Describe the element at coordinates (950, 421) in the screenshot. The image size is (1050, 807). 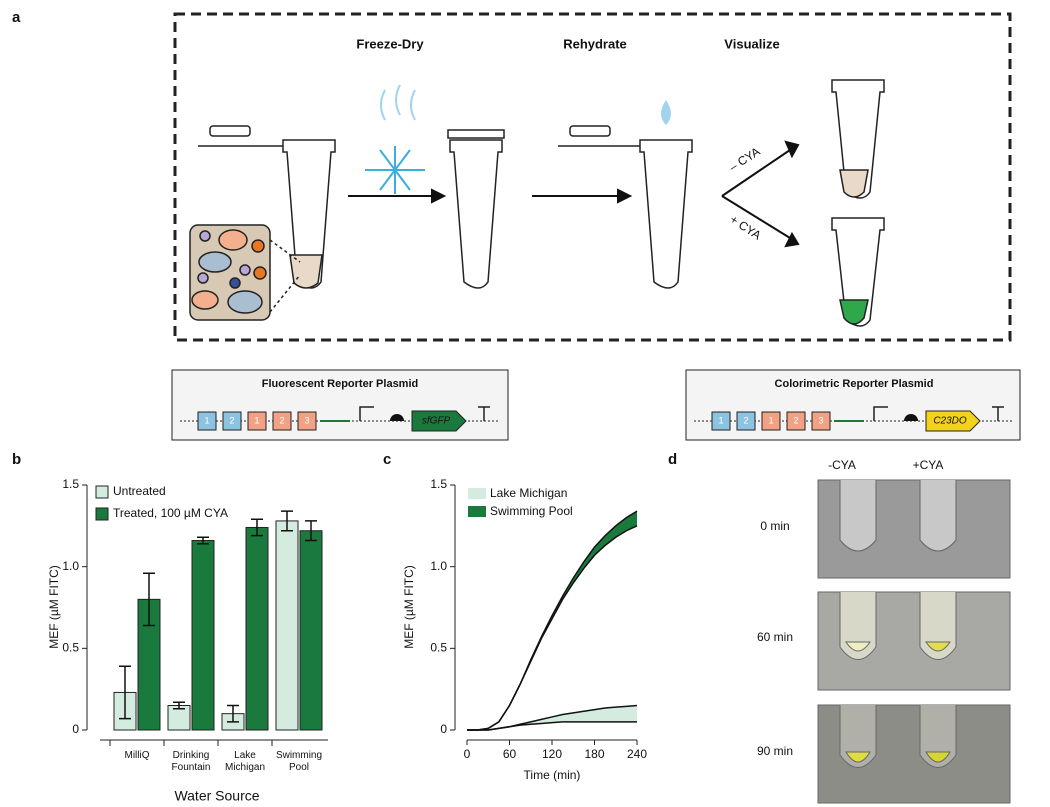
I see `reporter-label: C23DO` at that location.